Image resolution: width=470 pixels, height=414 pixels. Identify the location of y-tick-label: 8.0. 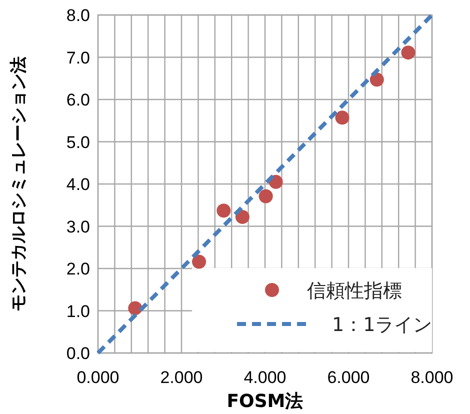
(78, 15).